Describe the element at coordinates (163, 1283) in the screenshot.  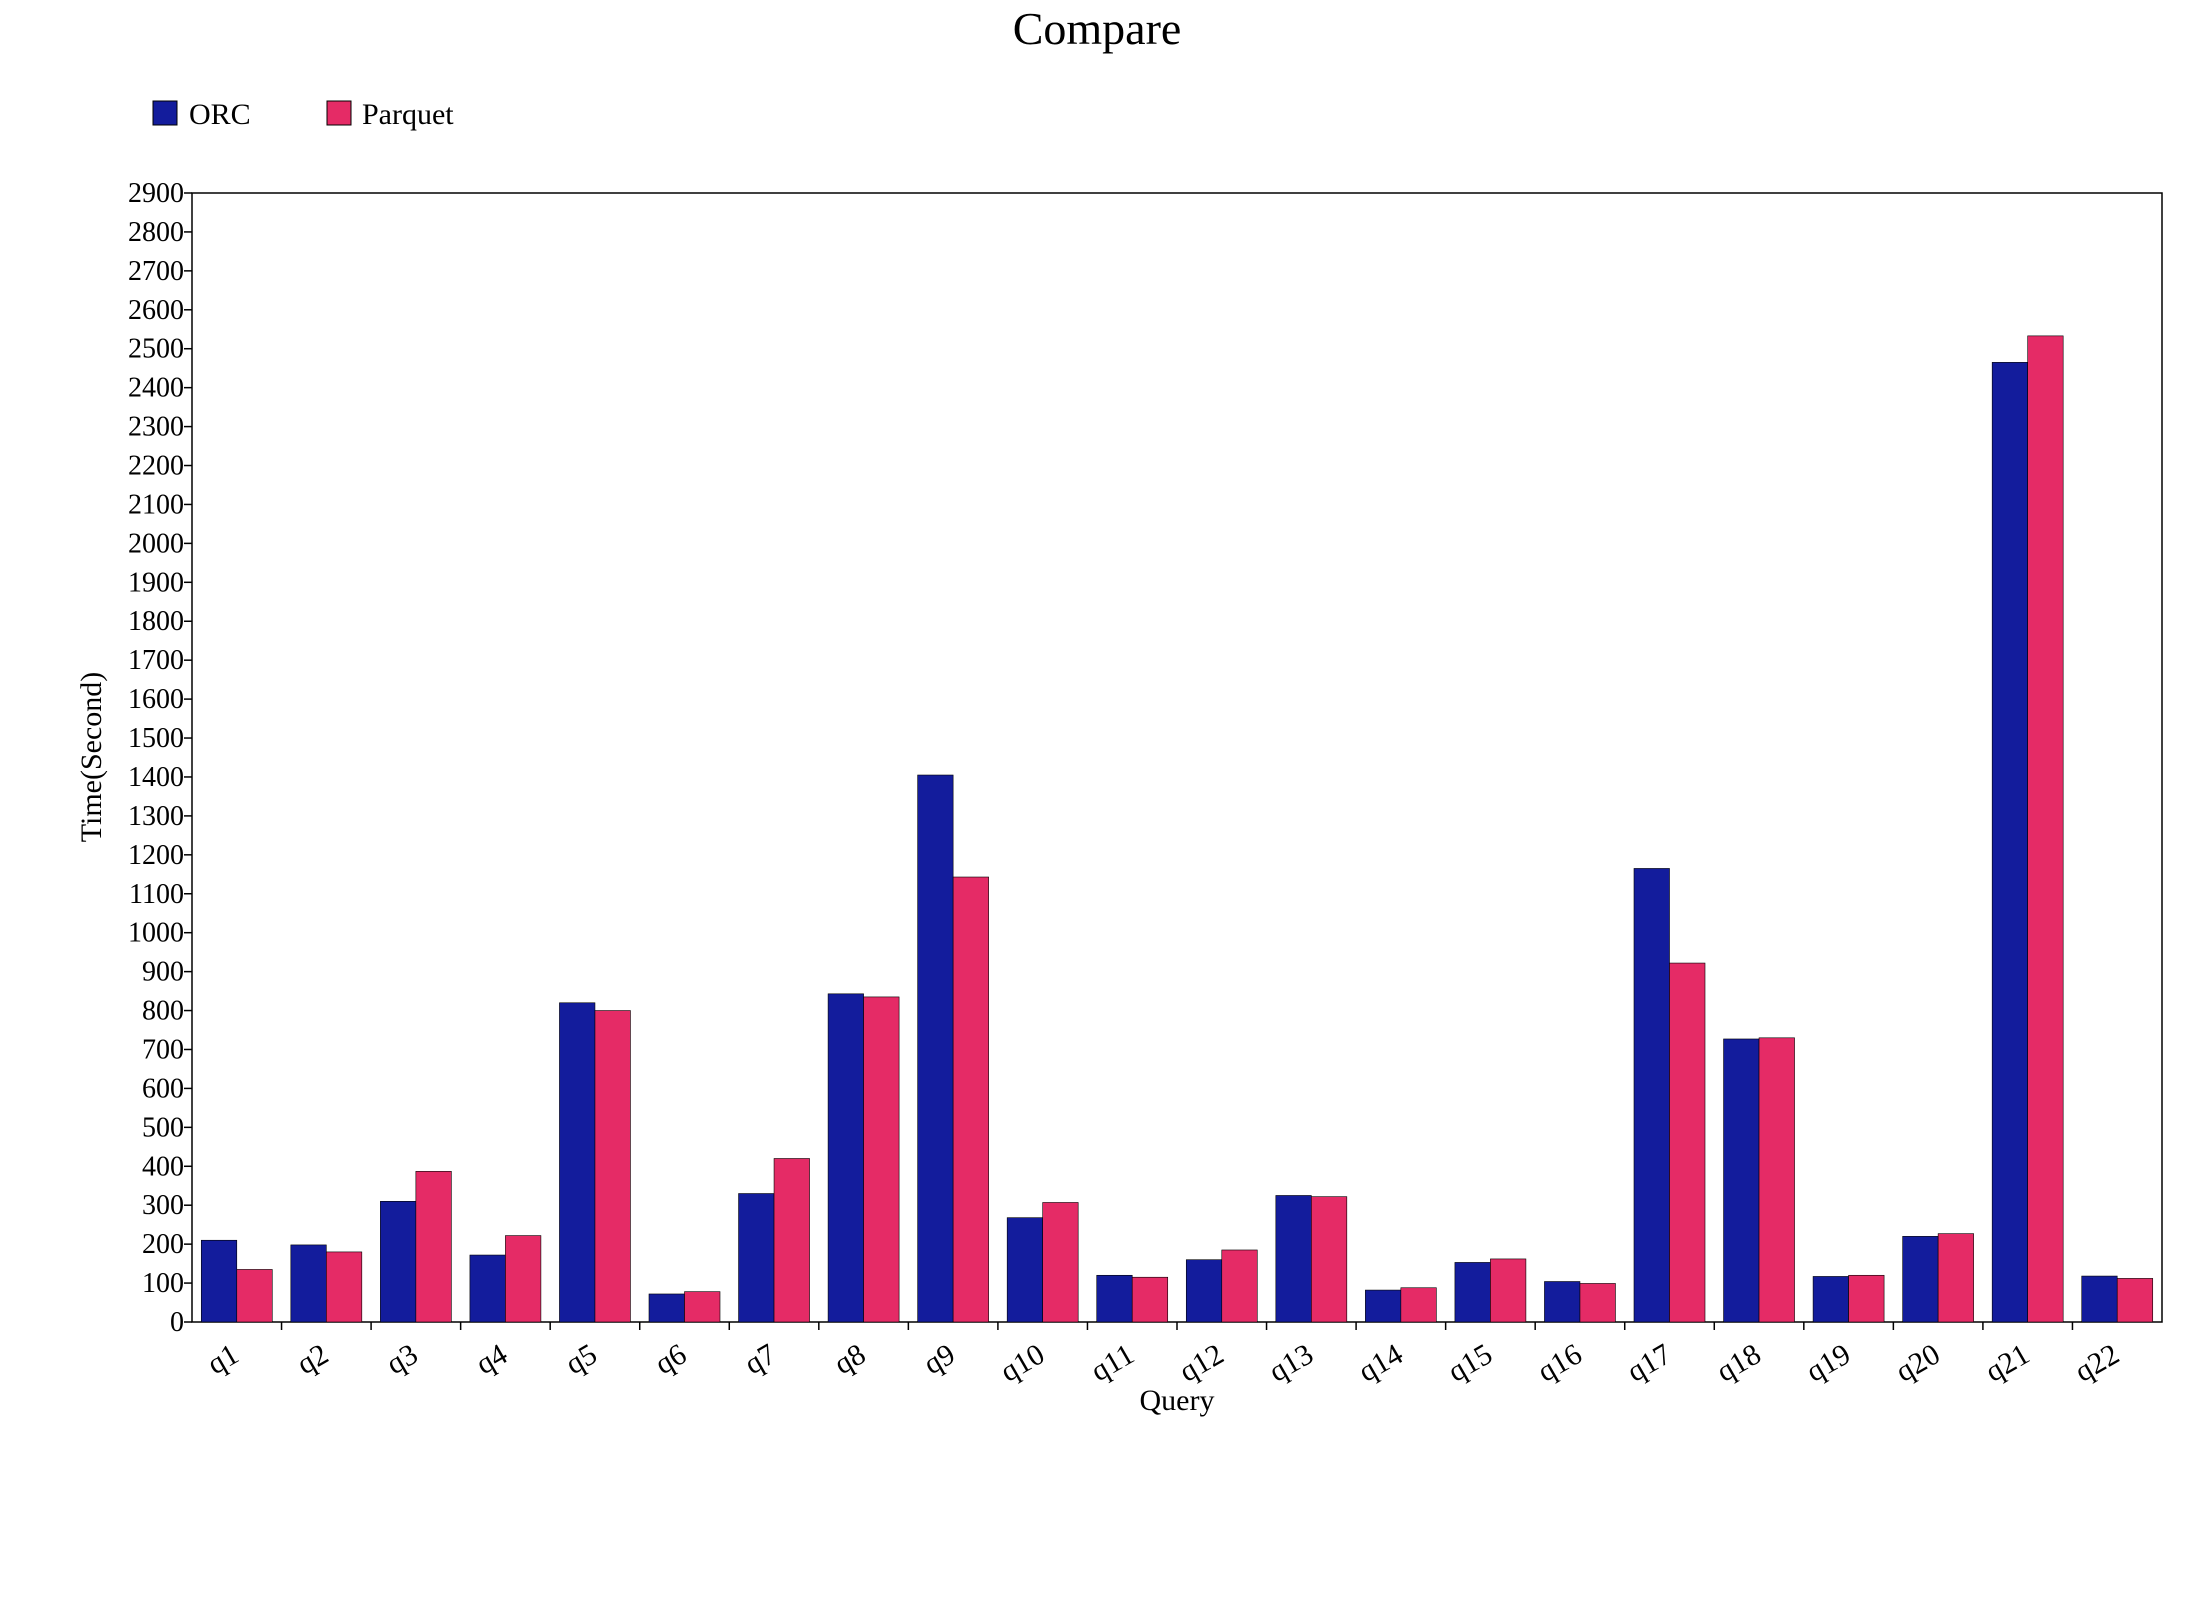
I see `y-tick-label: 100` at that location.